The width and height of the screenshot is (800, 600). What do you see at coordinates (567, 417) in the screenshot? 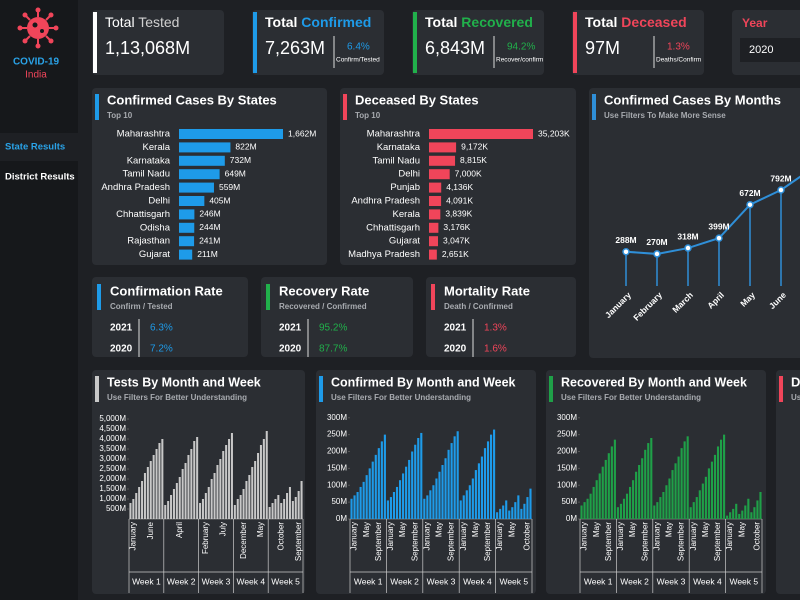
I see `y-tick-label: 300M` at bounding box center [567, 417].